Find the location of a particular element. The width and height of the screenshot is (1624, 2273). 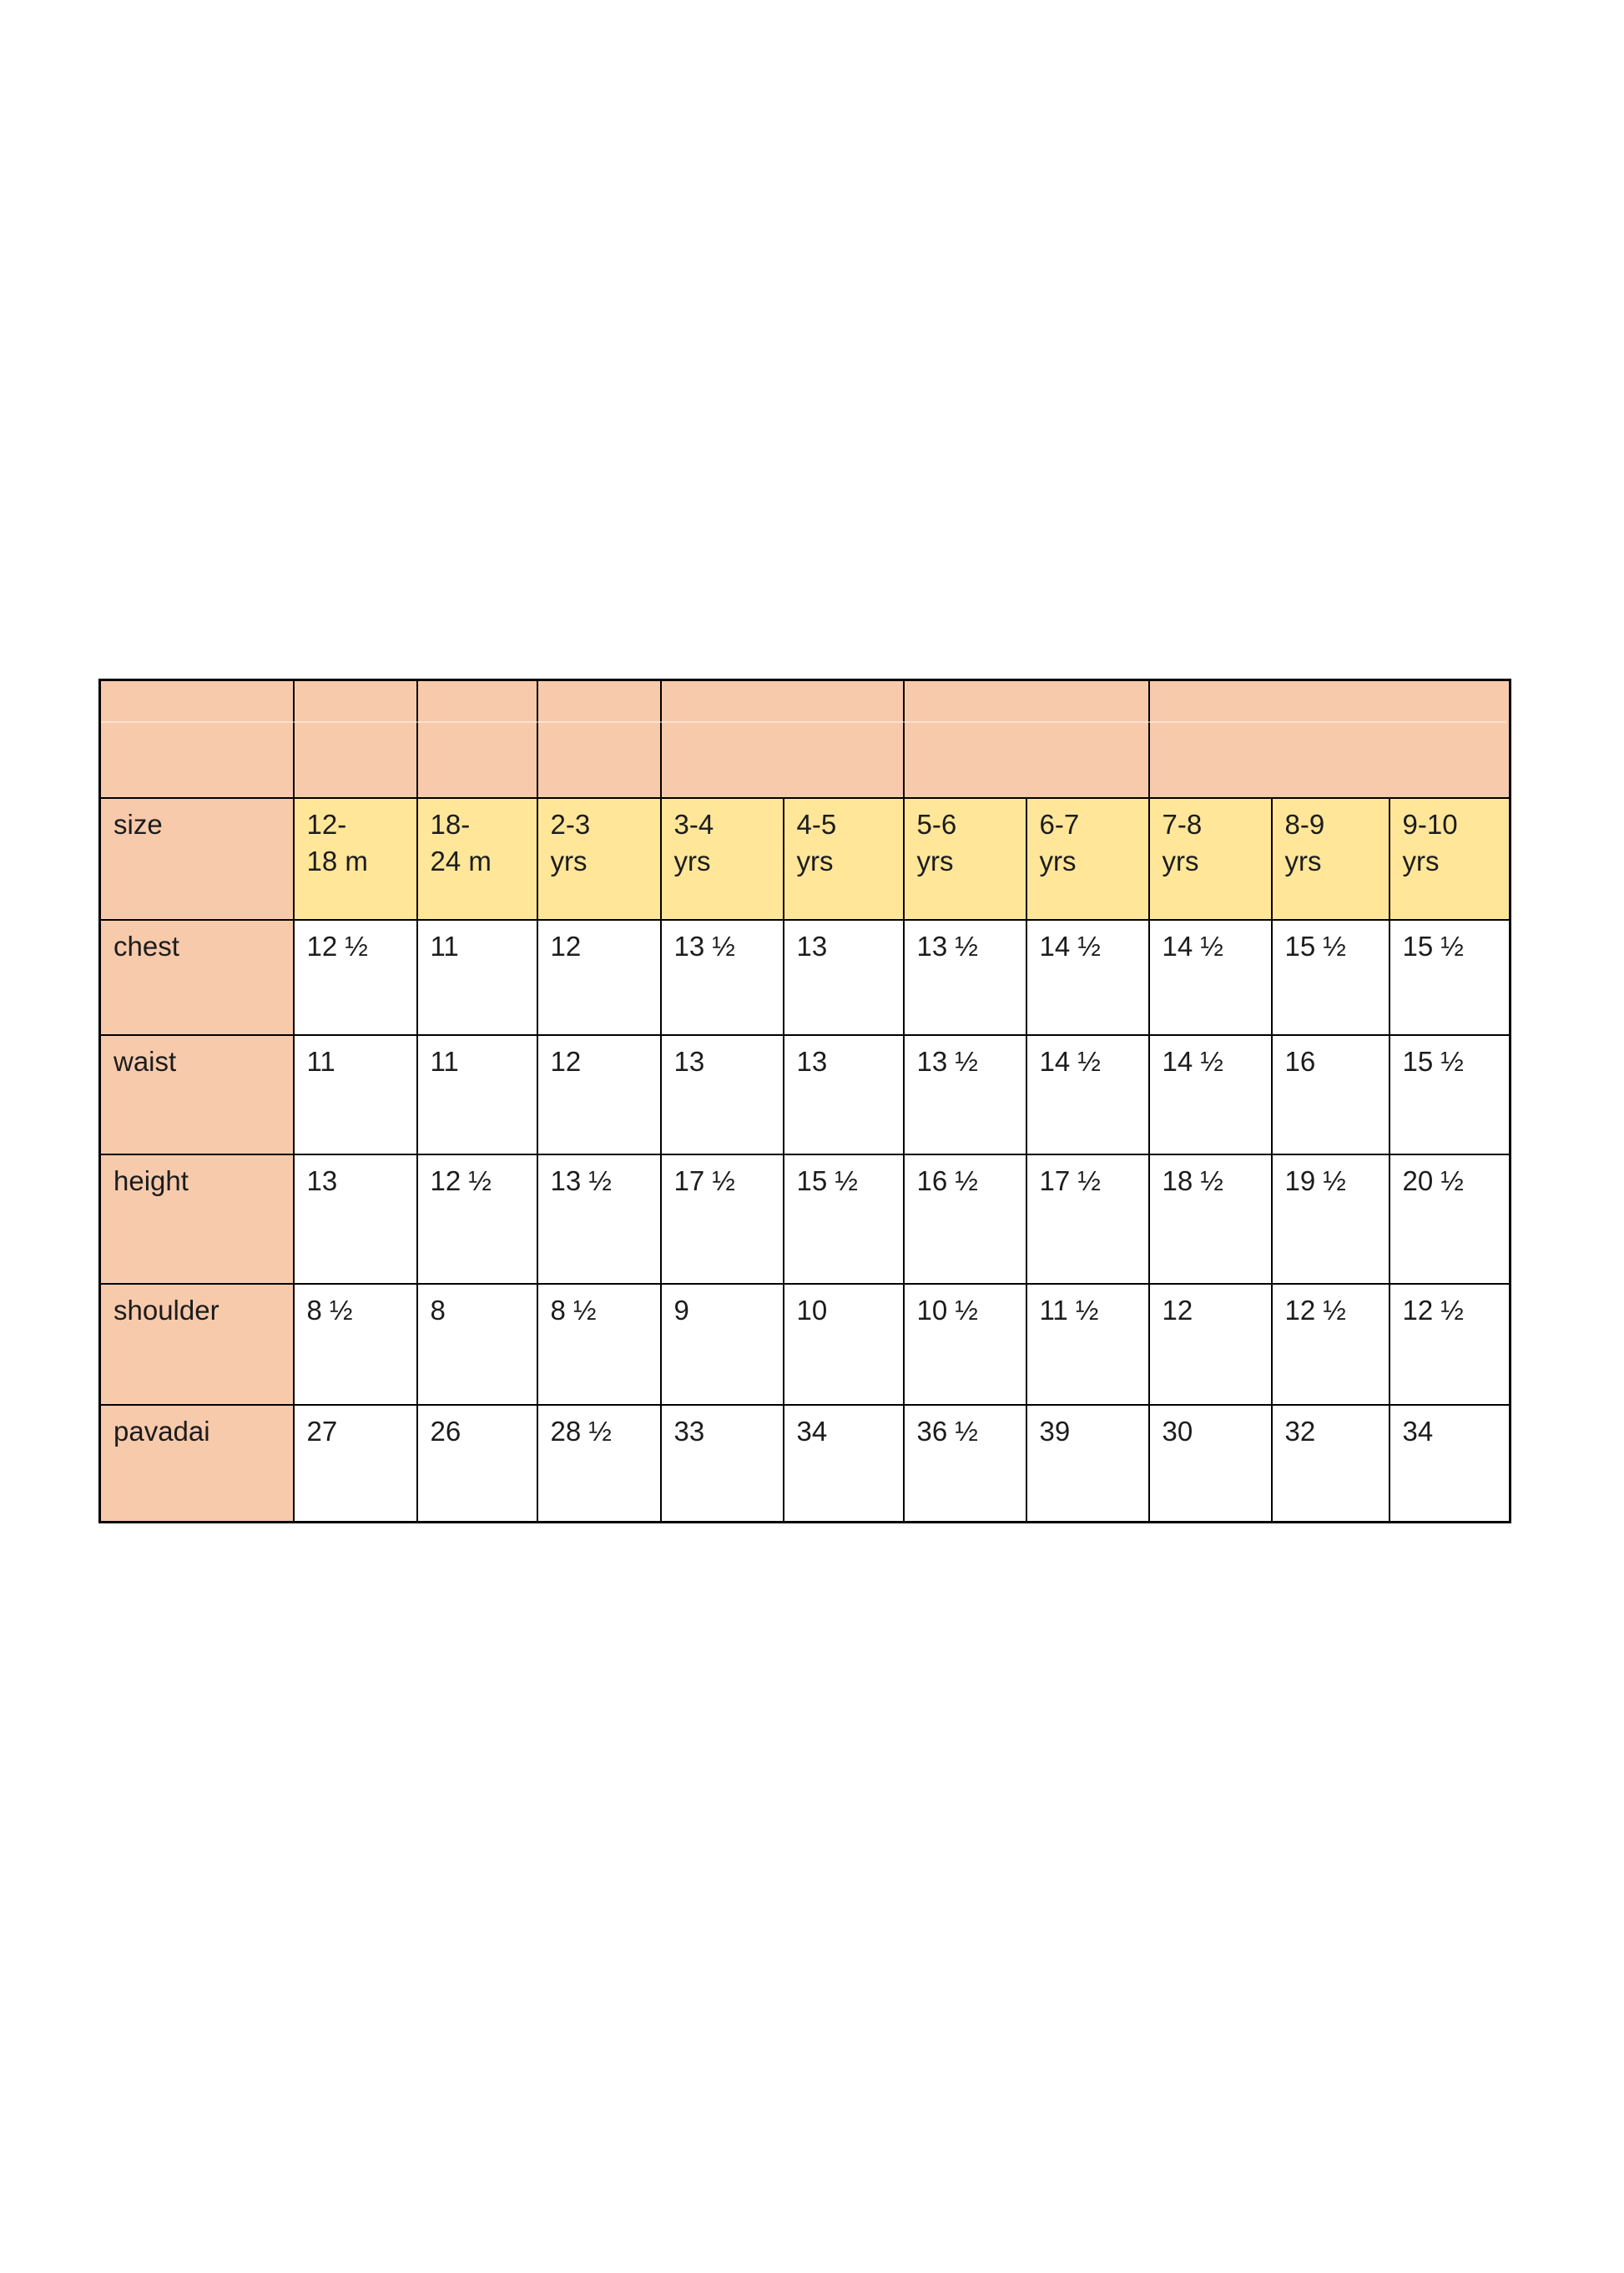

table-cell: 19 ½ is located at coordinates (1330, 1219).